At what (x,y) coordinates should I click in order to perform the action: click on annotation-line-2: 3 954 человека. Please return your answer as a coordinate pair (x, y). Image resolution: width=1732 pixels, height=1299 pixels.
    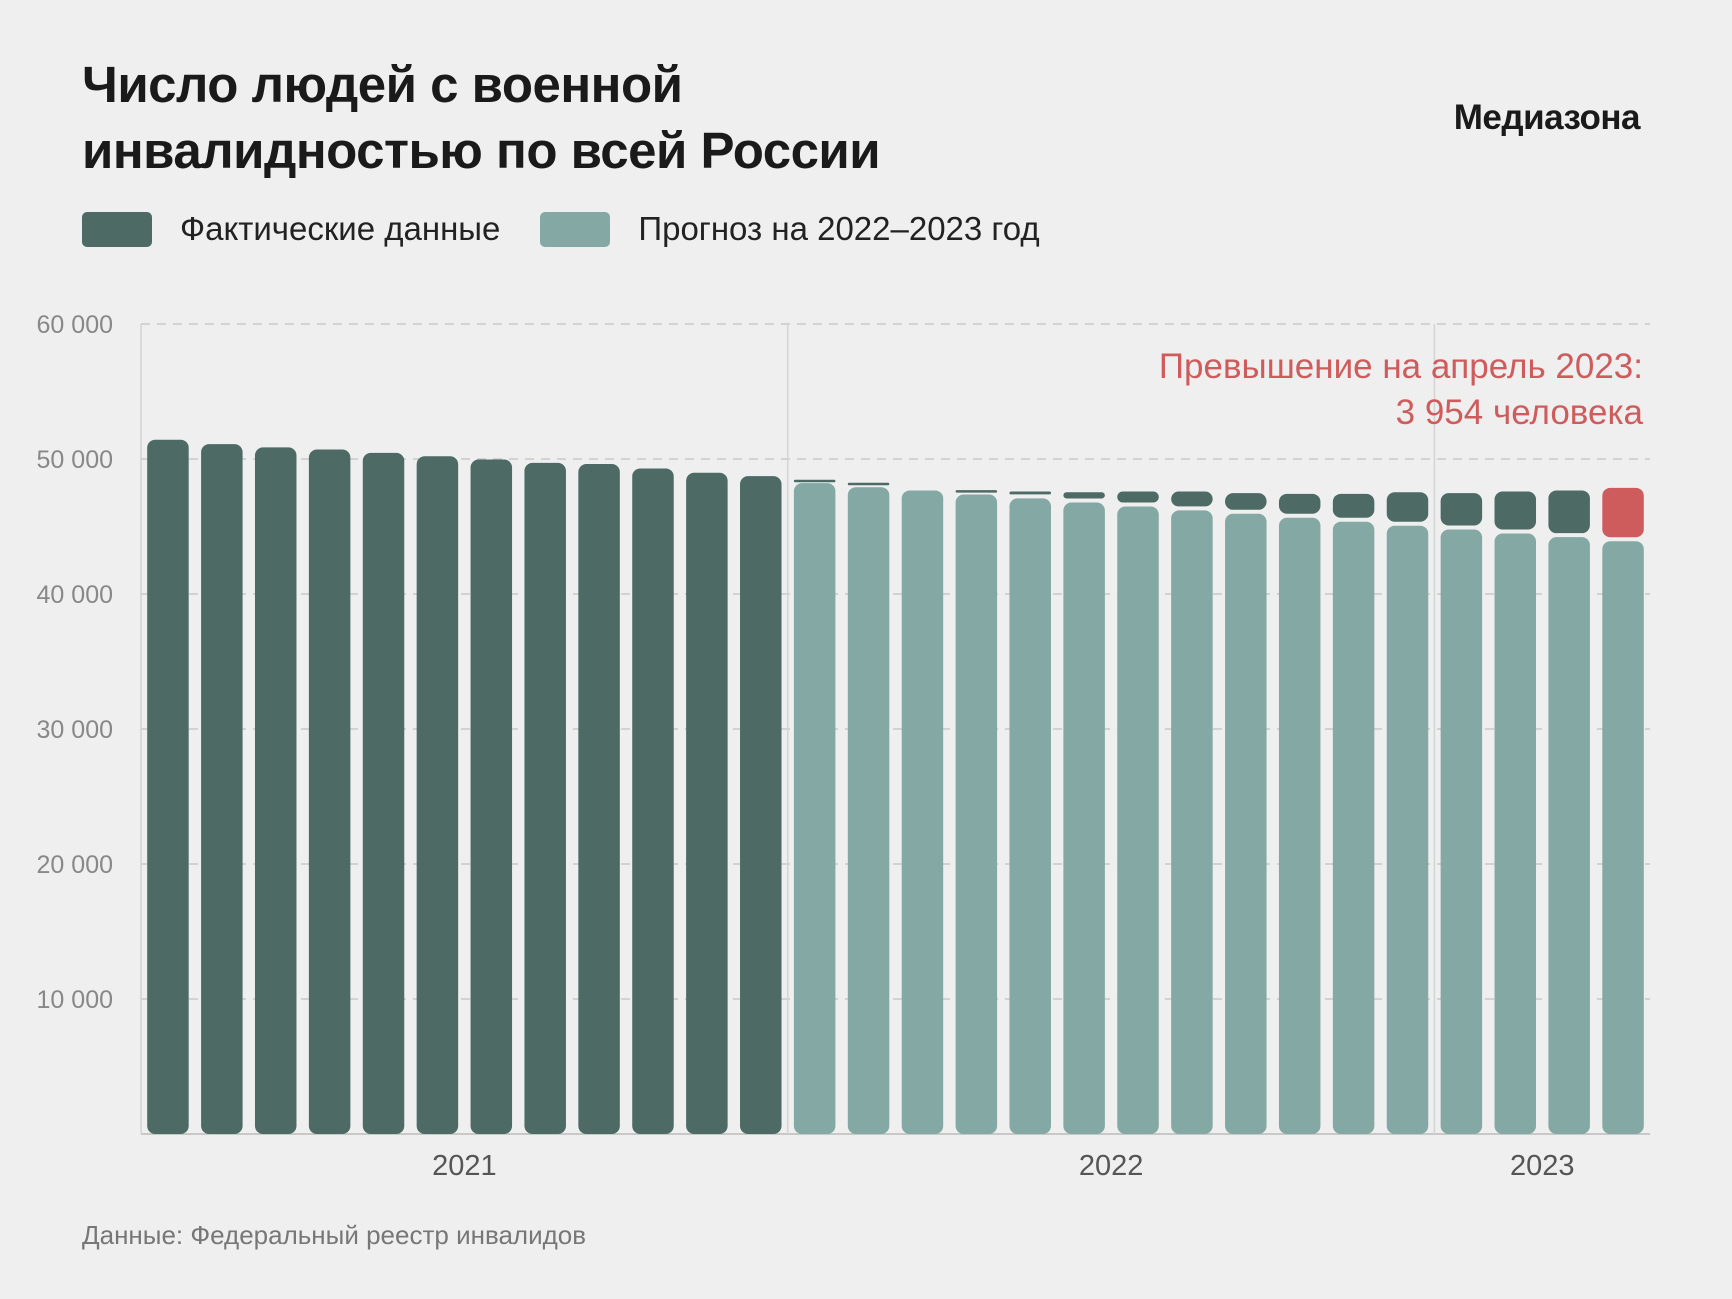
    Looking at the image, I should click on (1520, 412).